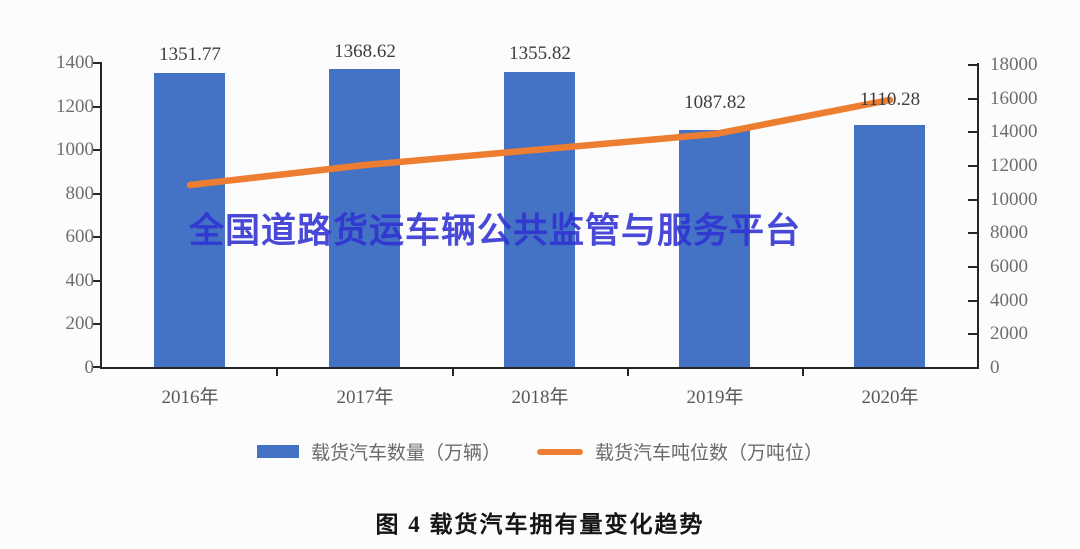  What do you see at coordinates (80, 280) in the screenshot?
I see `left-axis-label: 400` at bounding box center [80, 280].